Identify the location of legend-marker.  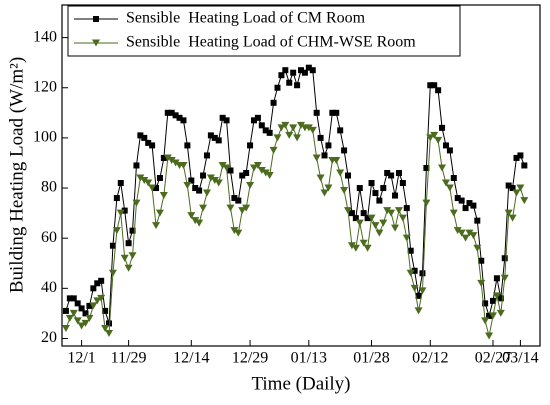
(96, 43).